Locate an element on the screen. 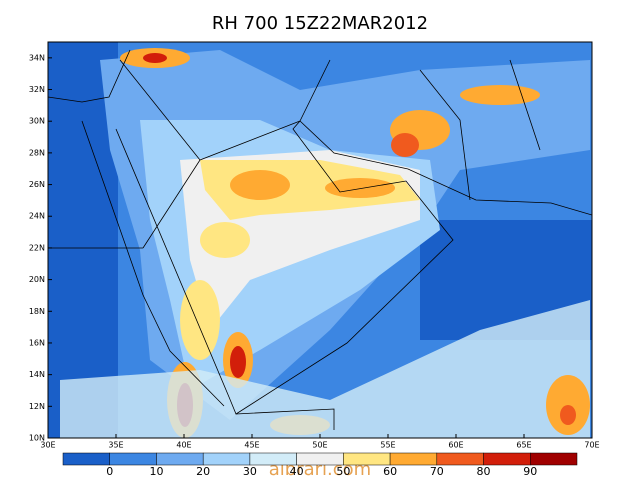 This screenshot has width=640, height=480. x-tick-label: 45E is located at coordinates (251, 445).